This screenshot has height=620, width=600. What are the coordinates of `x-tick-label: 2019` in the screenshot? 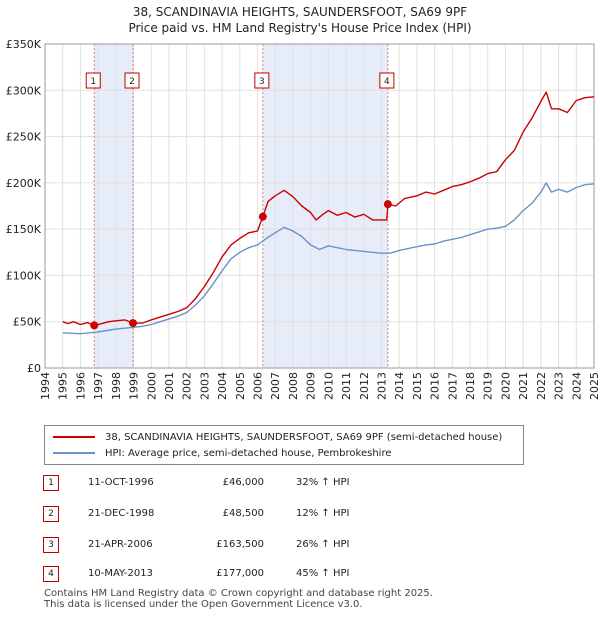 It's located at (488, 386).